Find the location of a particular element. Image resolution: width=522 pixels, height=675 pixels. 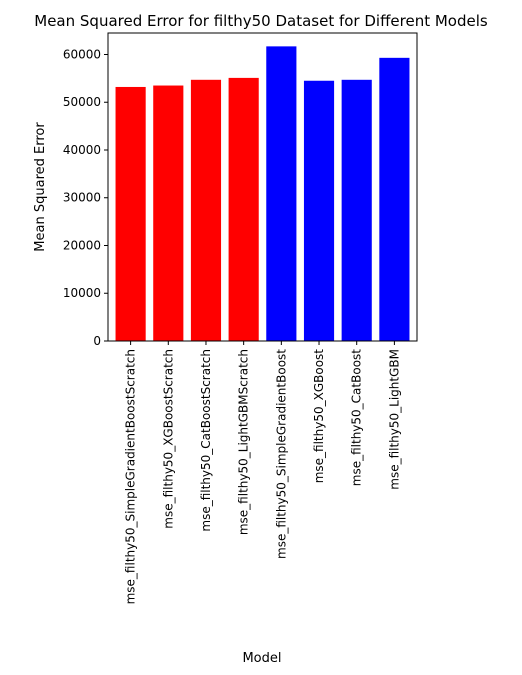

x-tick-label-2: mse_filthy50_CatBoostScratch is located at coordinates (206, 440).